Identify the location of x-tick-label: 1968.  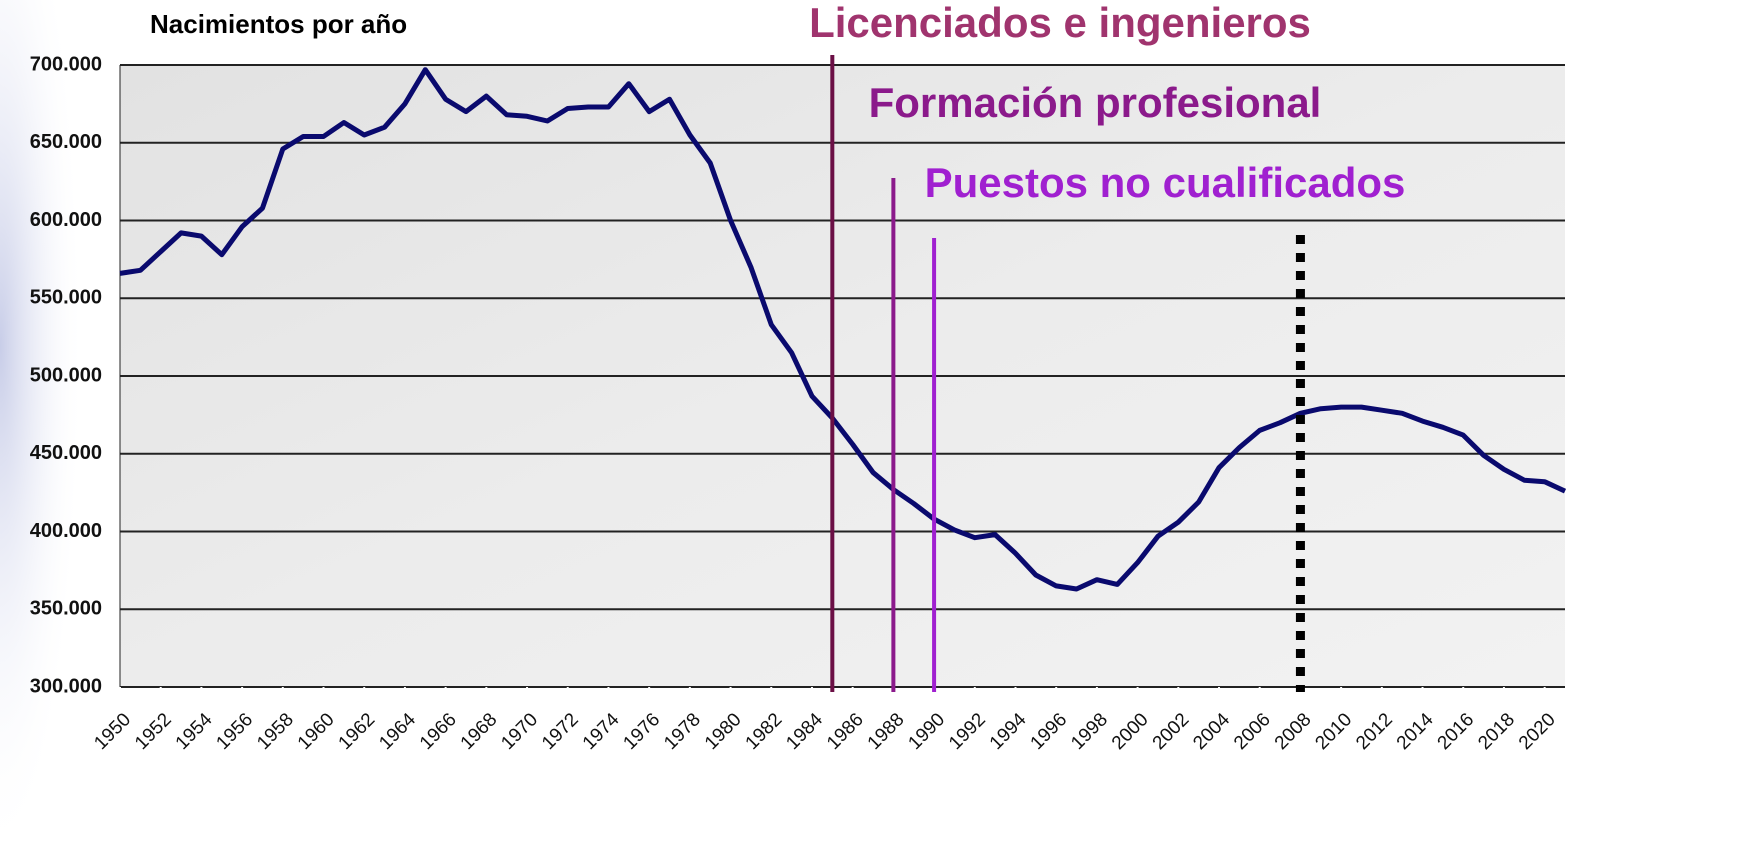
(479, 731).